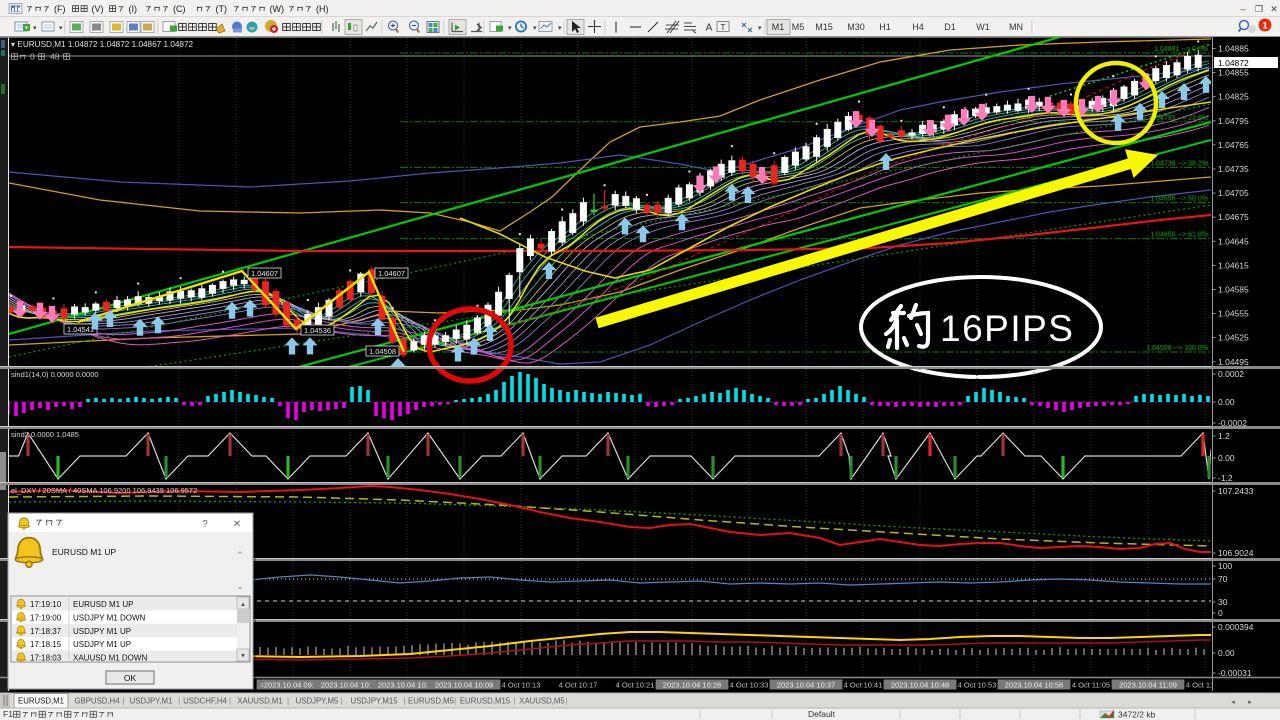 The height and width of the screenshot is (720, 1280). I want to click on svg-text: (H), so click(322, 9).